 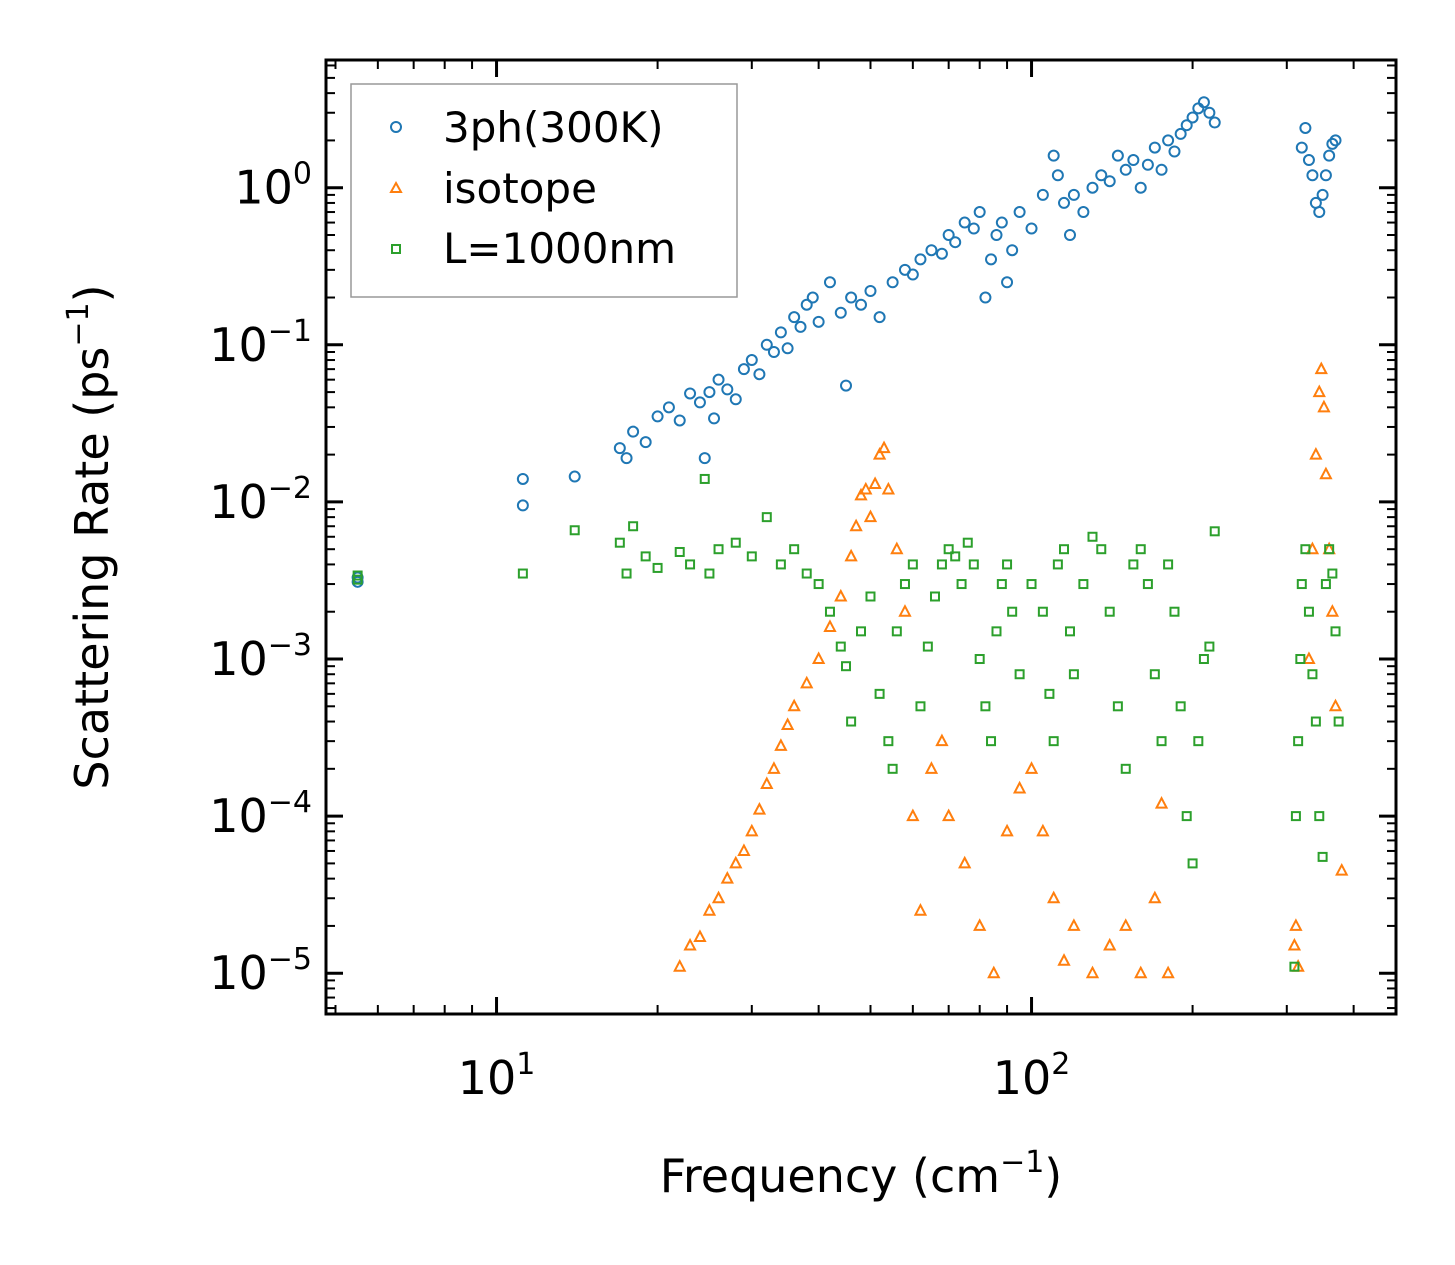 What do you see at coordinates (396, 249) in the screenshot?
I see `legend-marker-boundary` at bounding box center [396, 249].